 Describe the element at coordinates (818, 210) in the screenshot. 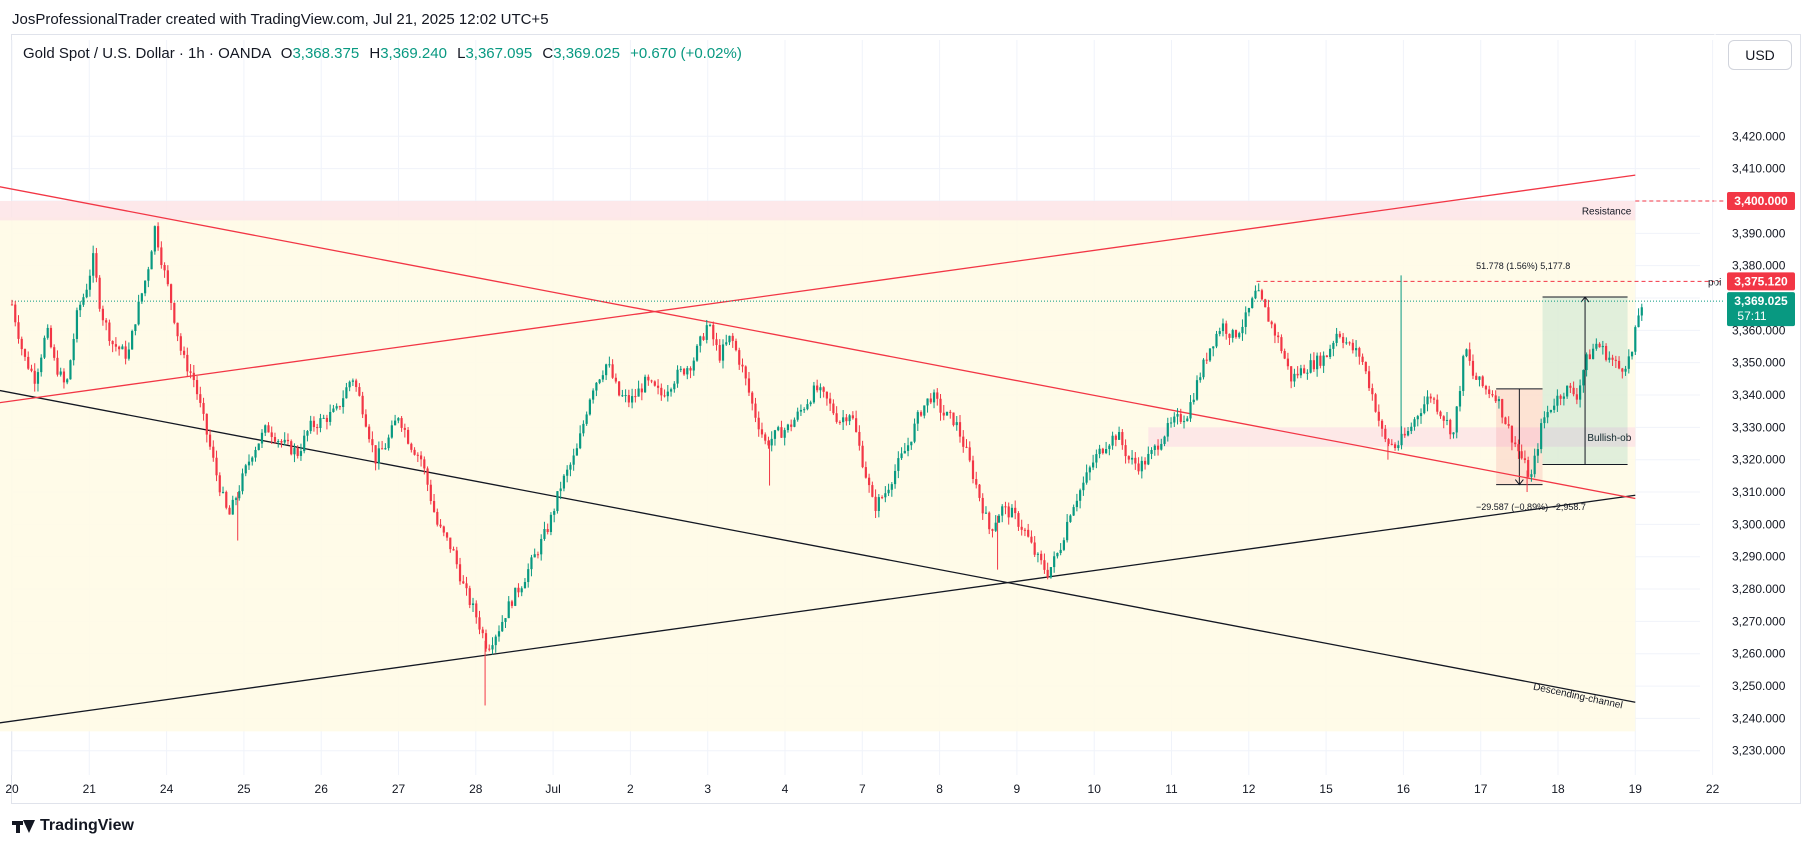

I see `zone-resistance` at that location.